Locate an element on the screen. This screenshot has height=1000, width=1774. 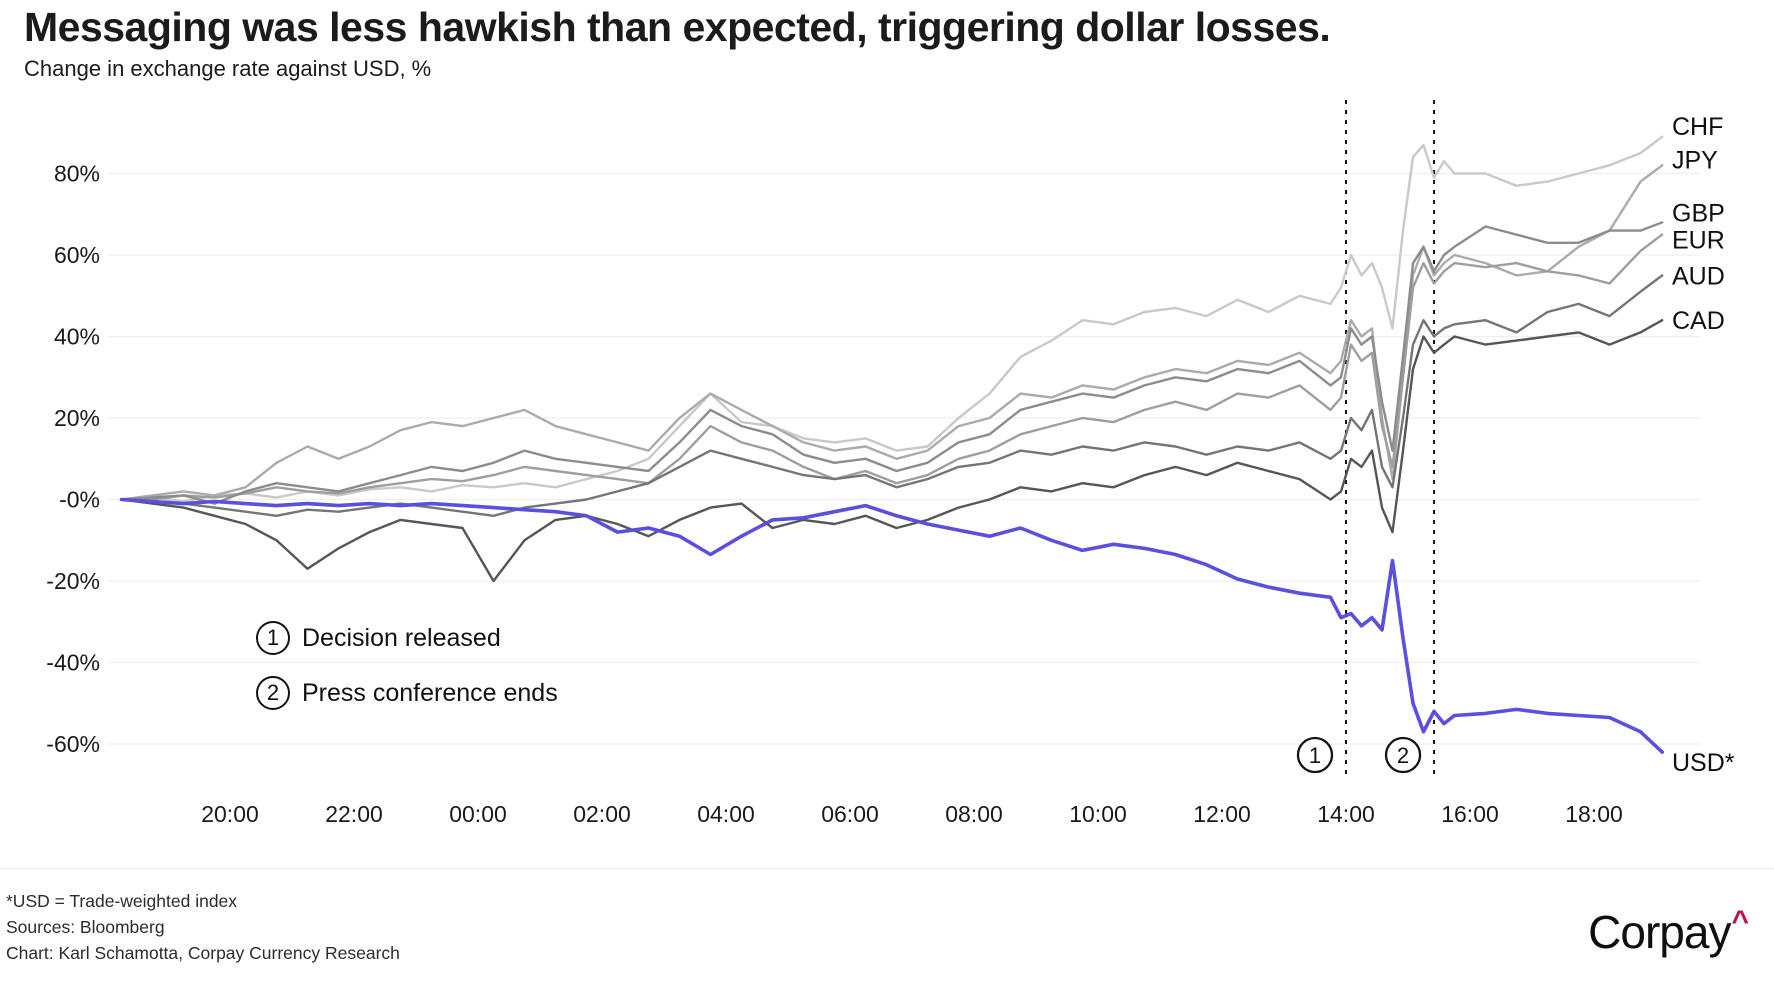
corpay-logo: Corpay ^ is located at coordinates (1668, 932).